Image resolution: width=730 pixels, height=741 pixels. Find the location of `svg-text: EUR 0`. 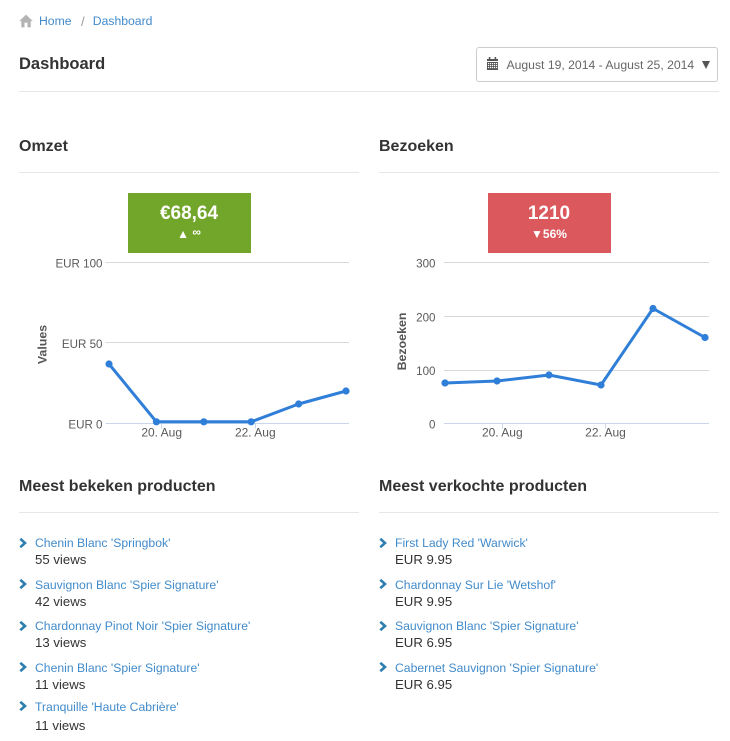

svg-text: EUR 0 is located at coordinates (85, 425).